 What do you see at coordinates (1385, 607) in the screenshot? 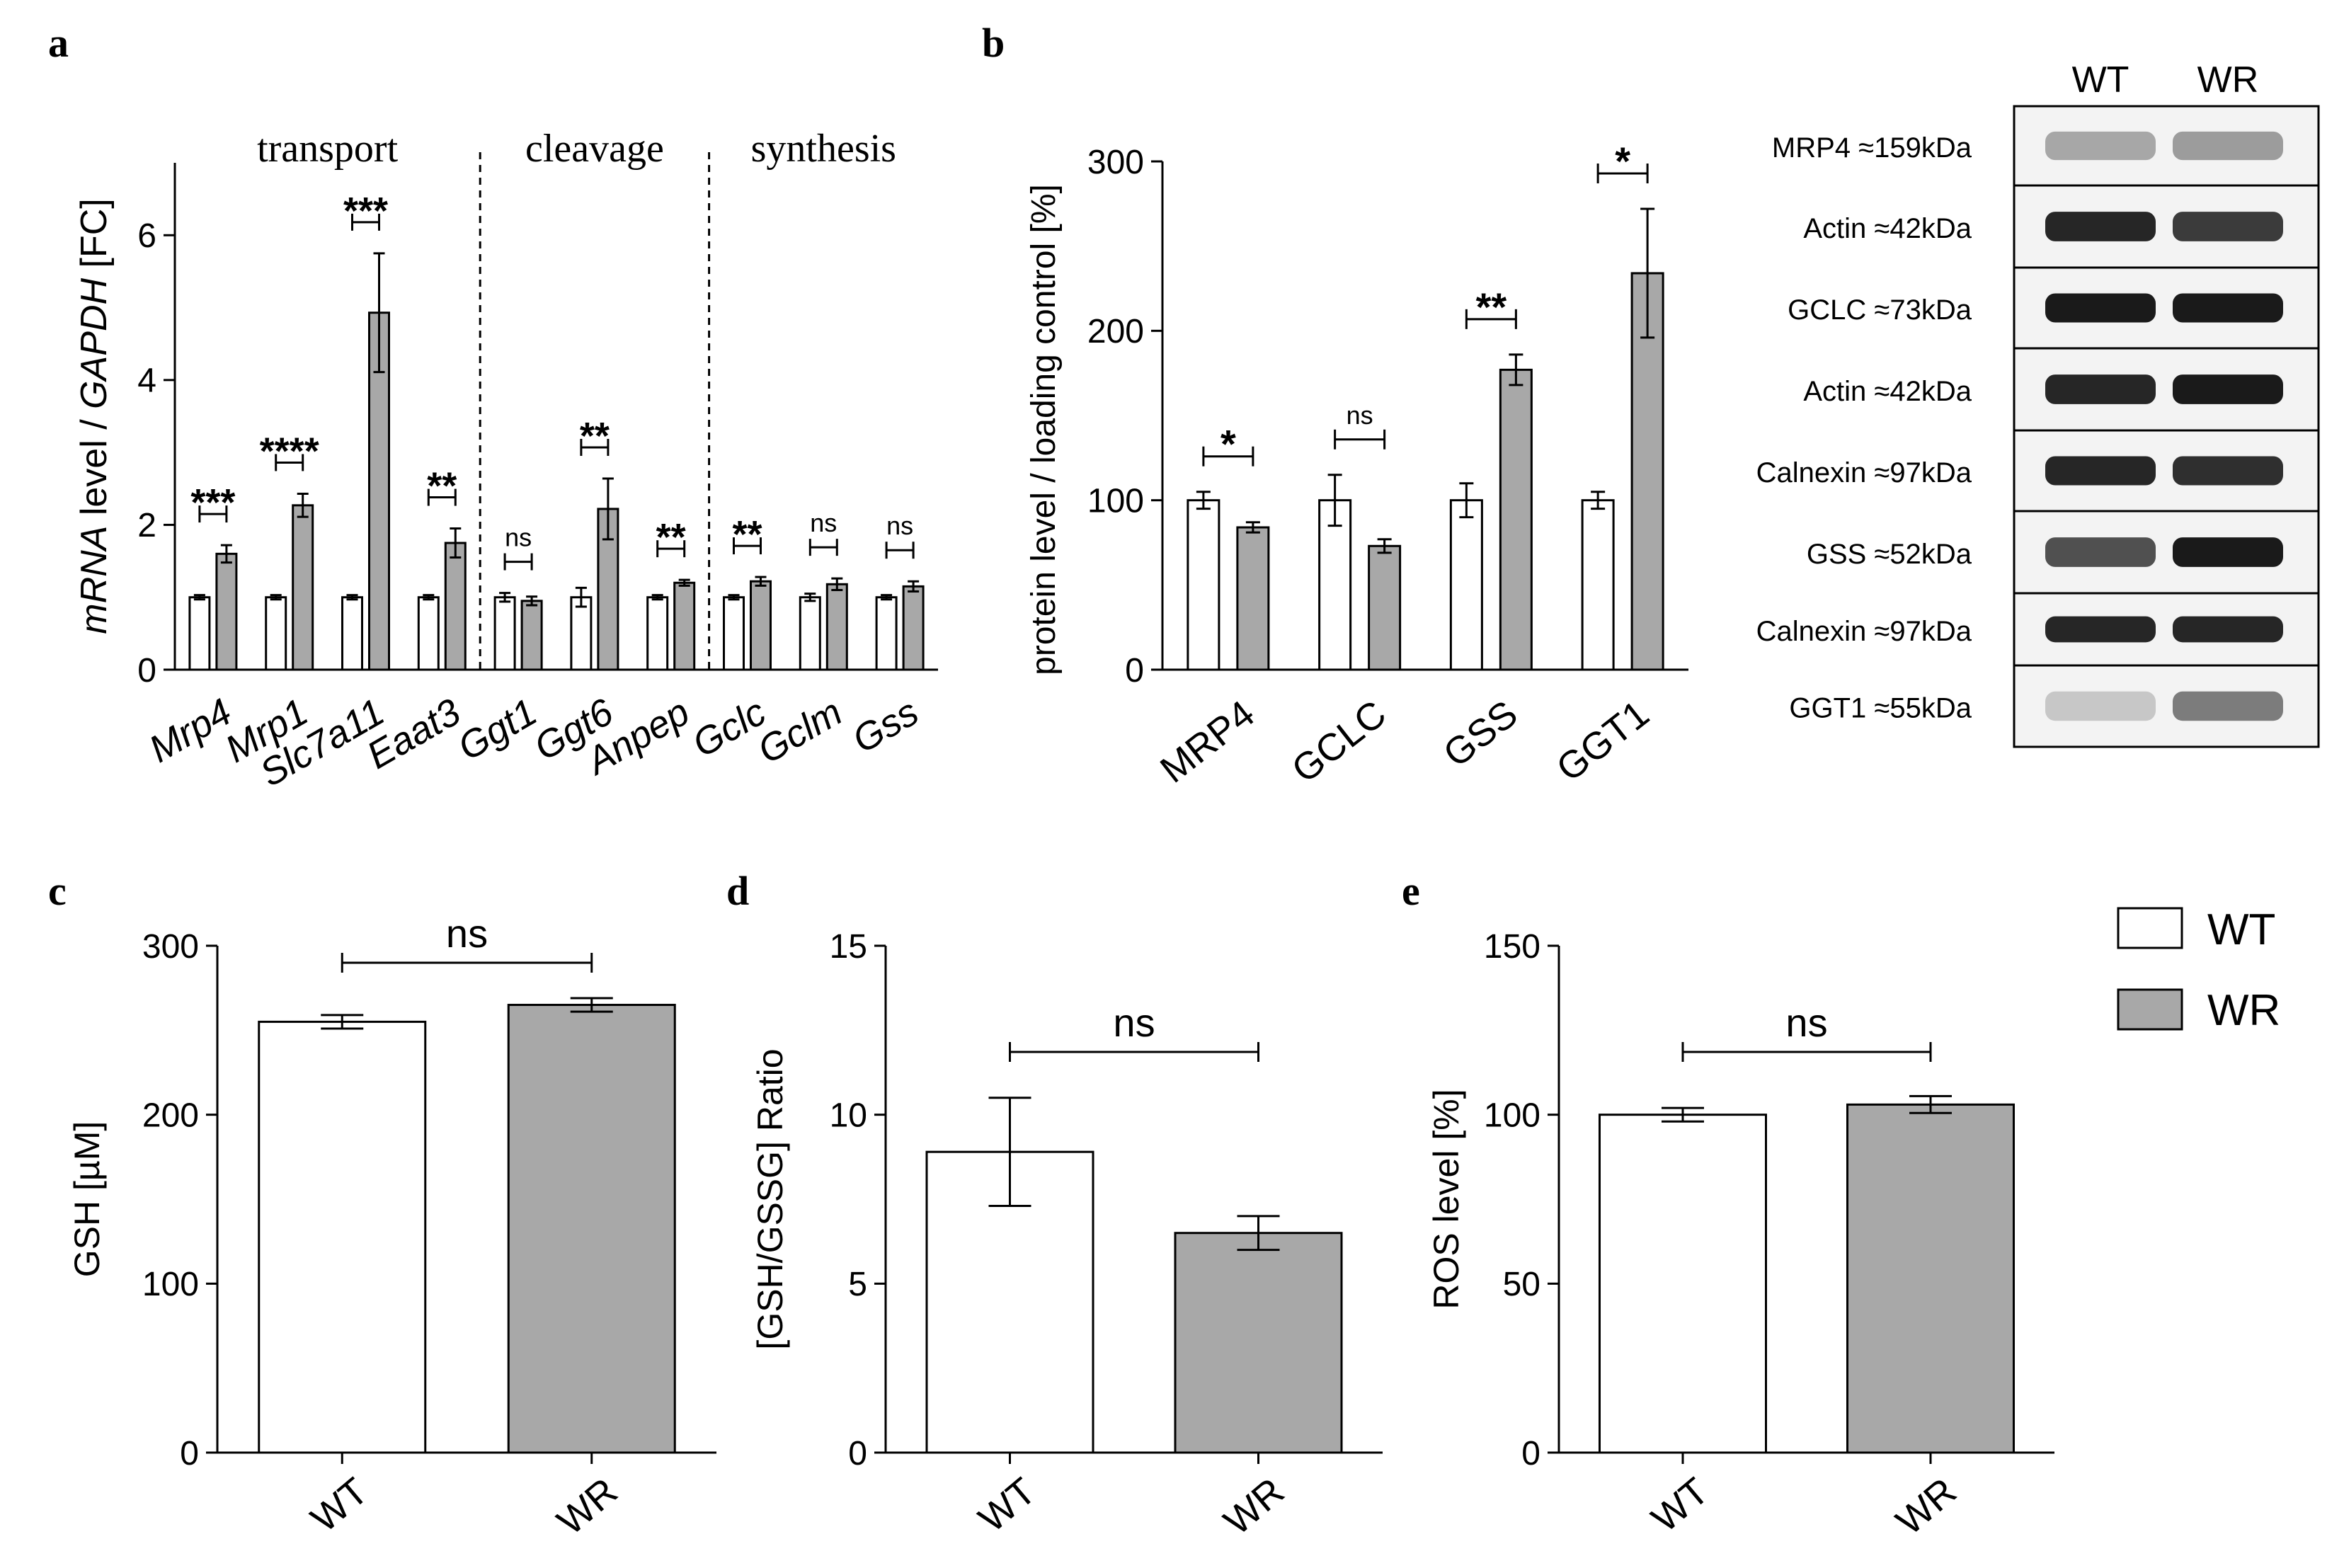
I see `bar-wr-GCLC` at bounding box center [1385, 607].